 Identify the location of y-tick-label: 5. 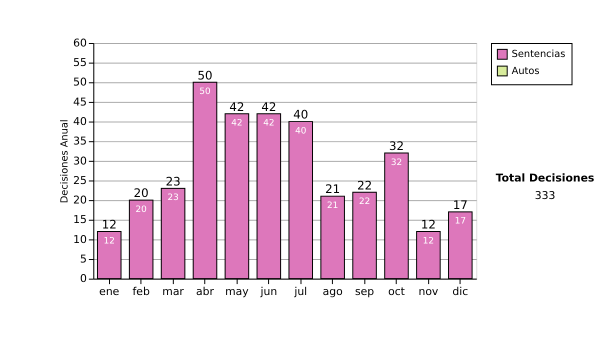
(83, 259).